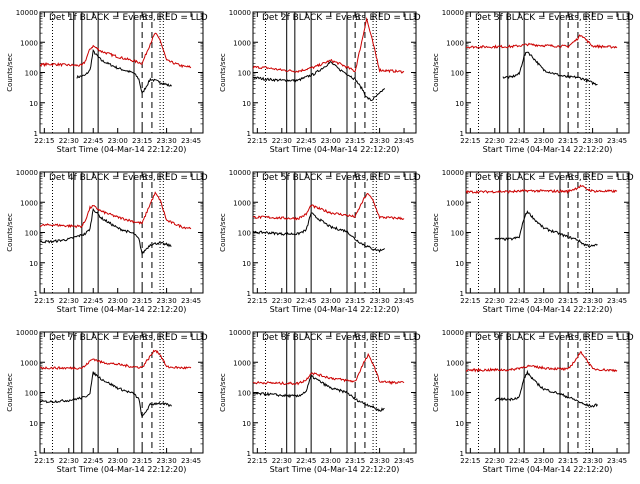 The image size is (640, 484). Describe the element at coordinates (341, 338) in the screenshot. I see `panel-title: Det 8f BLACK = Events, RED = LLD` at that location.